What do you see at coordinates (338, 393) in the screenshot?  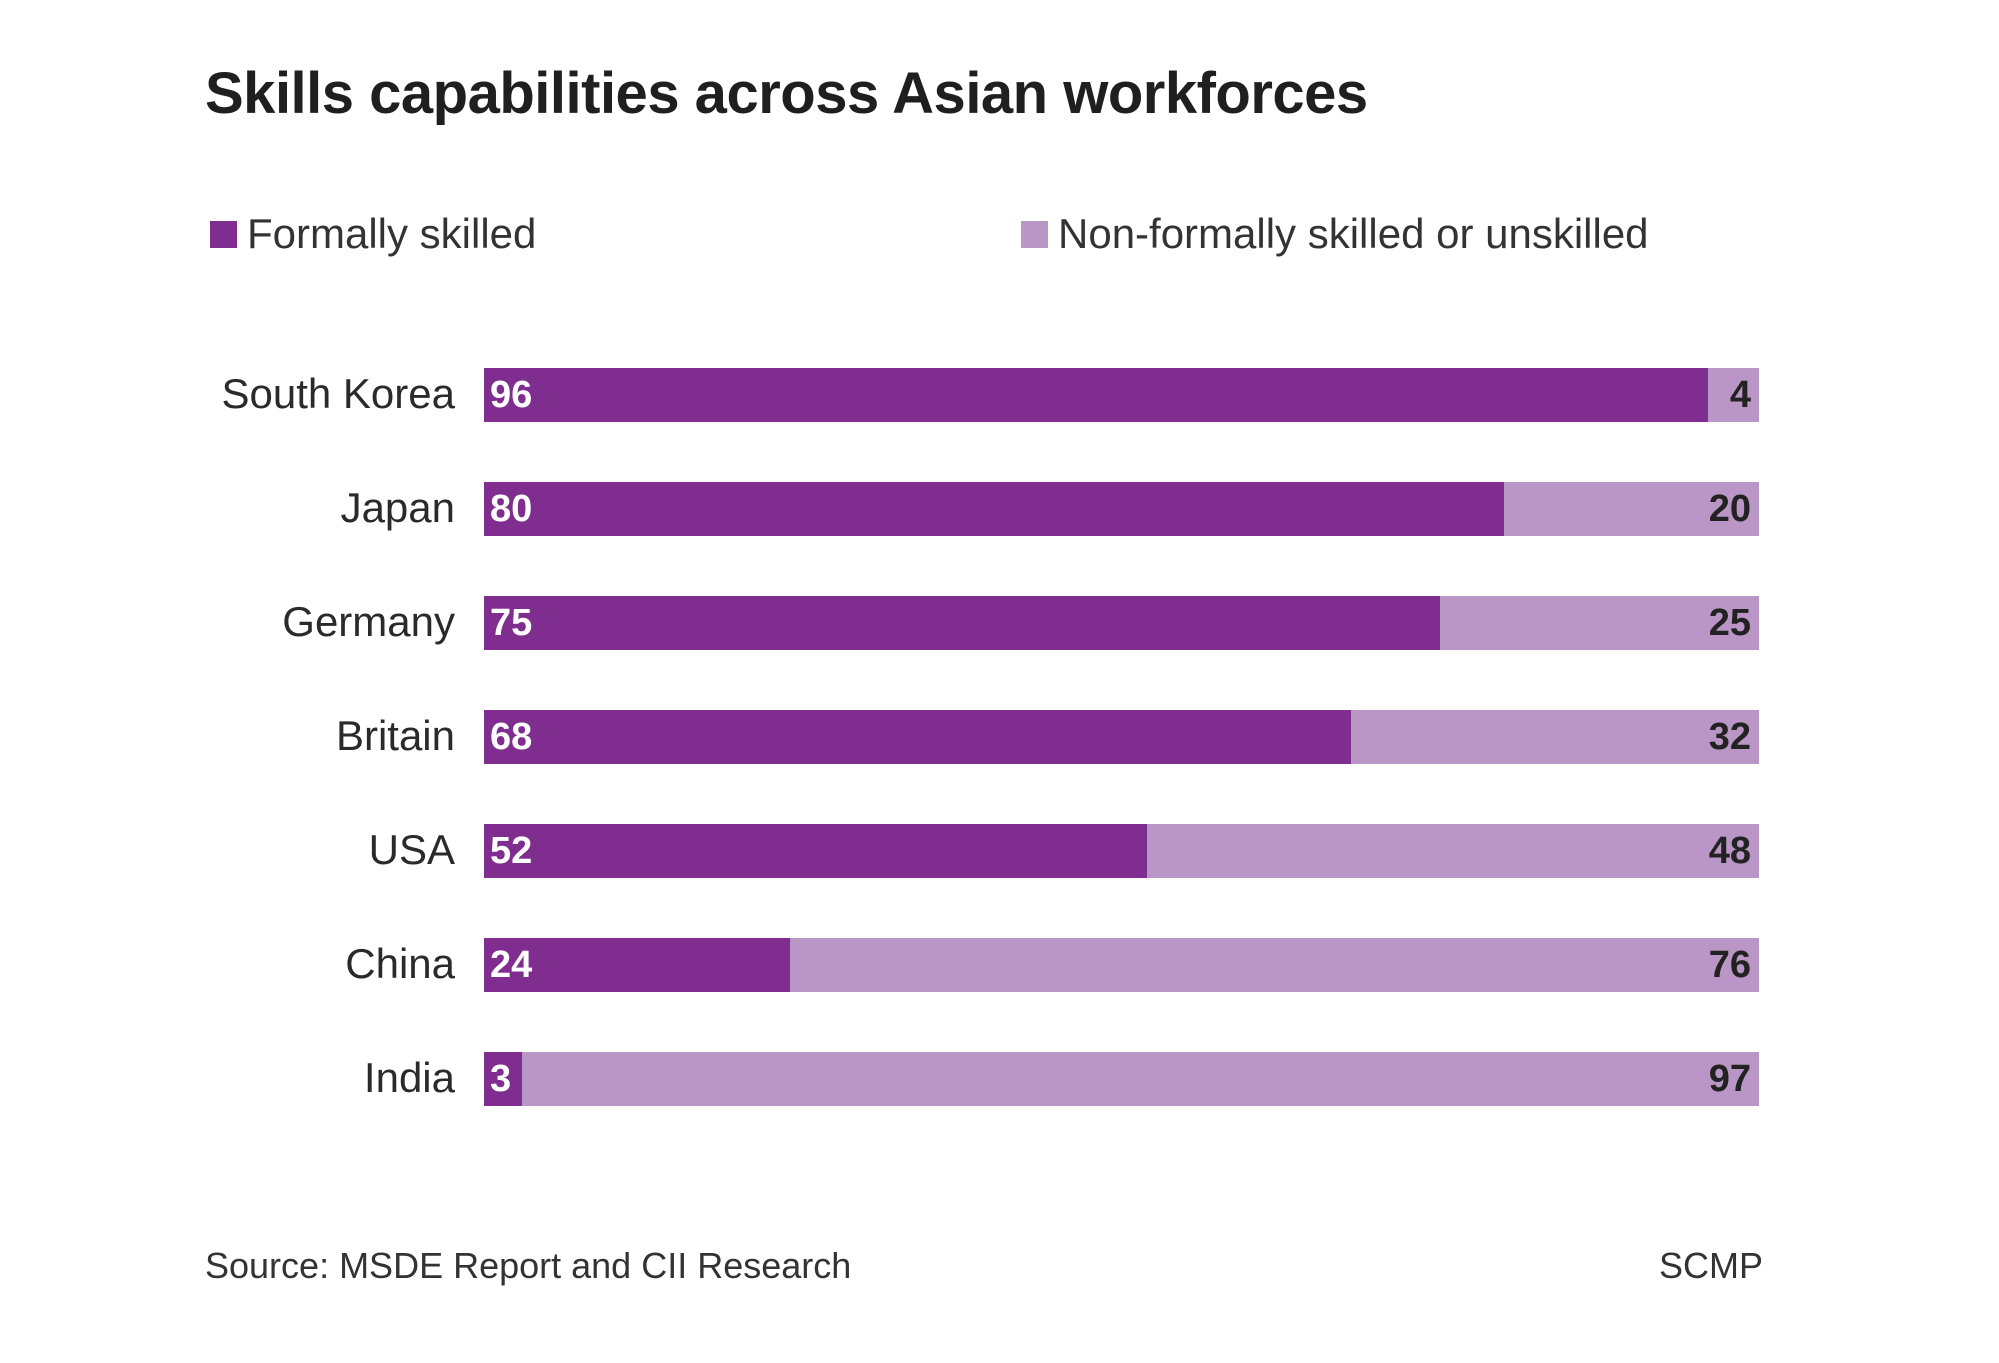 I see `category-label: South Korea` at bounding box center [338, 393].